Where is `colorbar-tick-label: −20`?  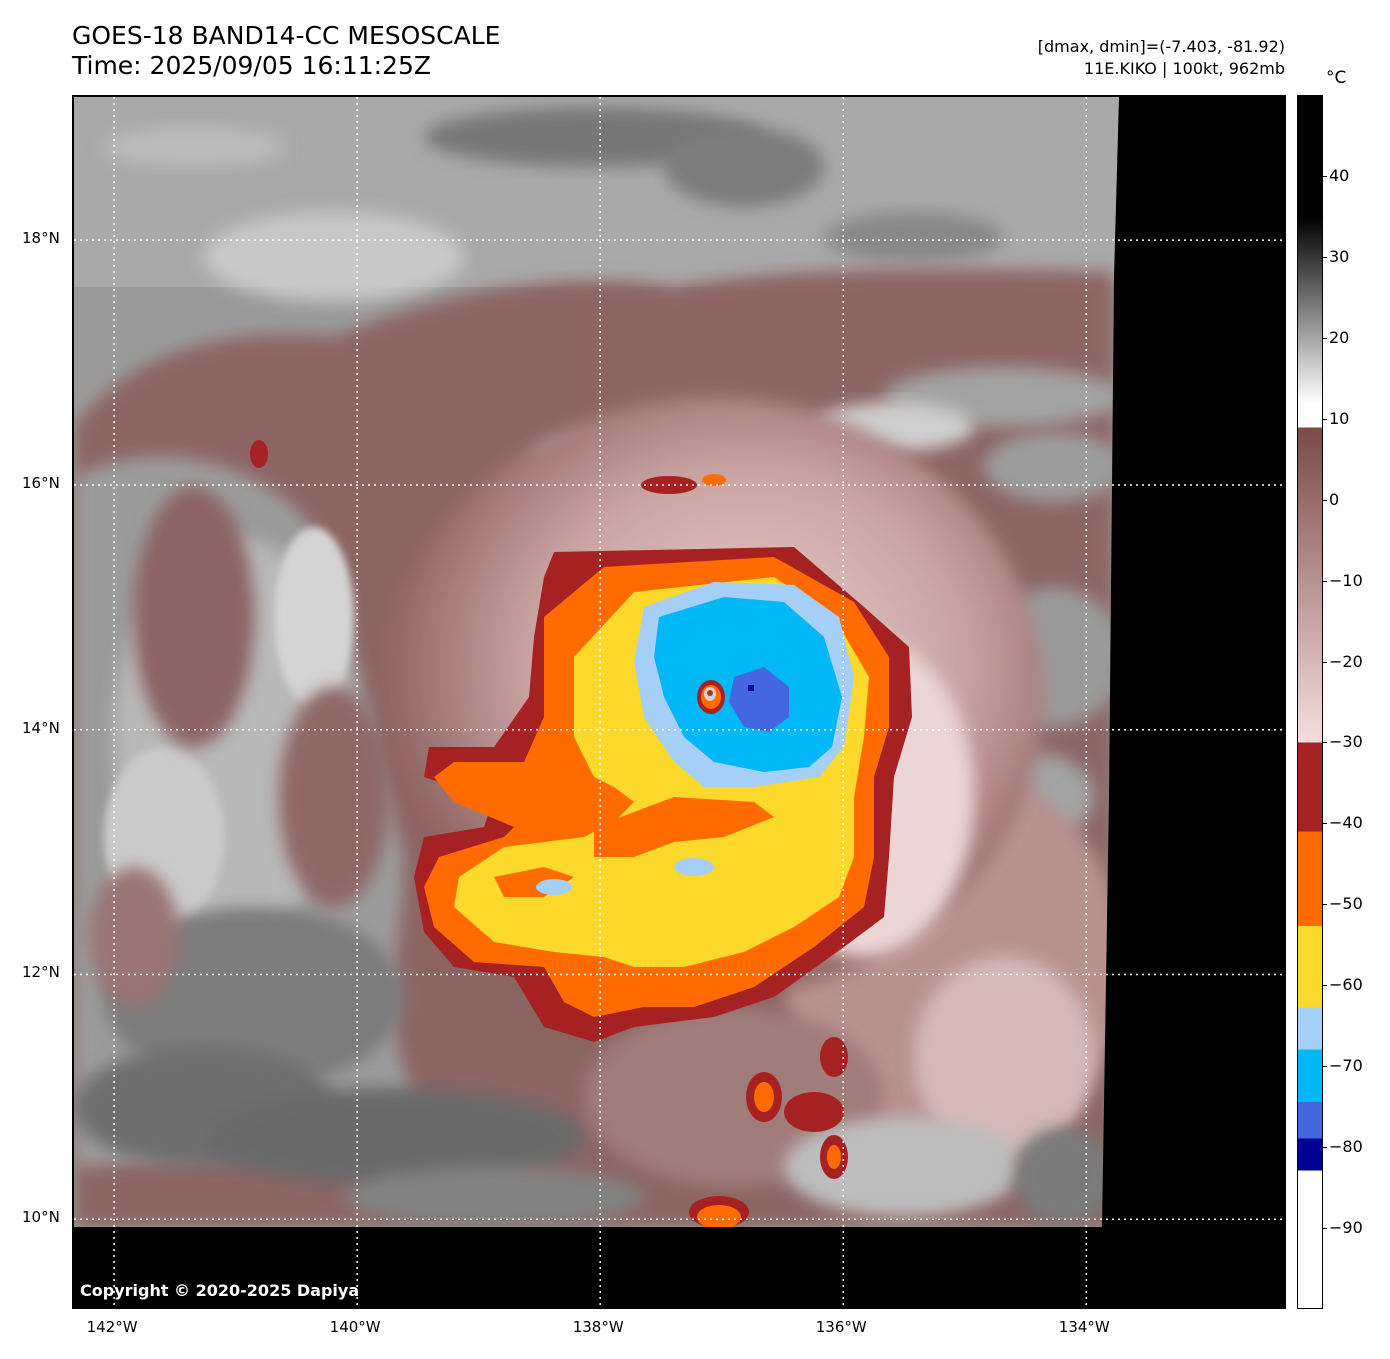
colorbar-tick-label: −20 is located at coordinates (1346, 661).